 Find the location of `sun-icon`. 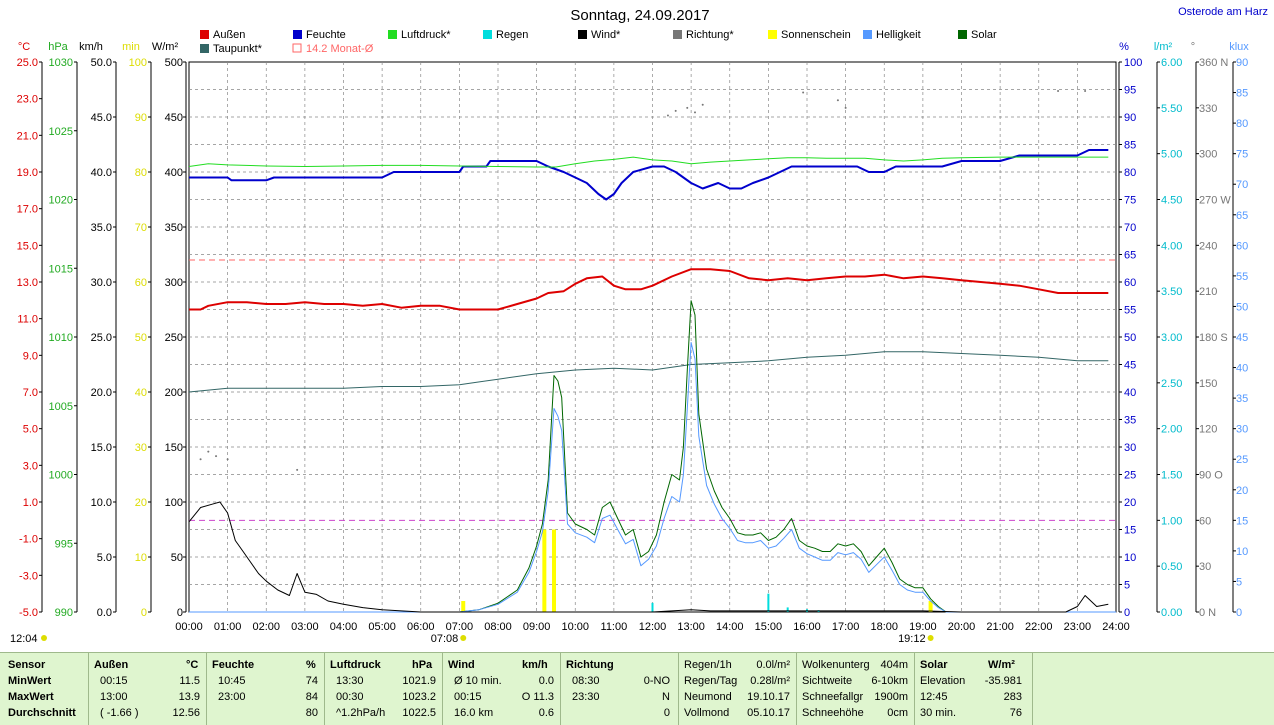

sun-icon is located at coordinates (44, 638).